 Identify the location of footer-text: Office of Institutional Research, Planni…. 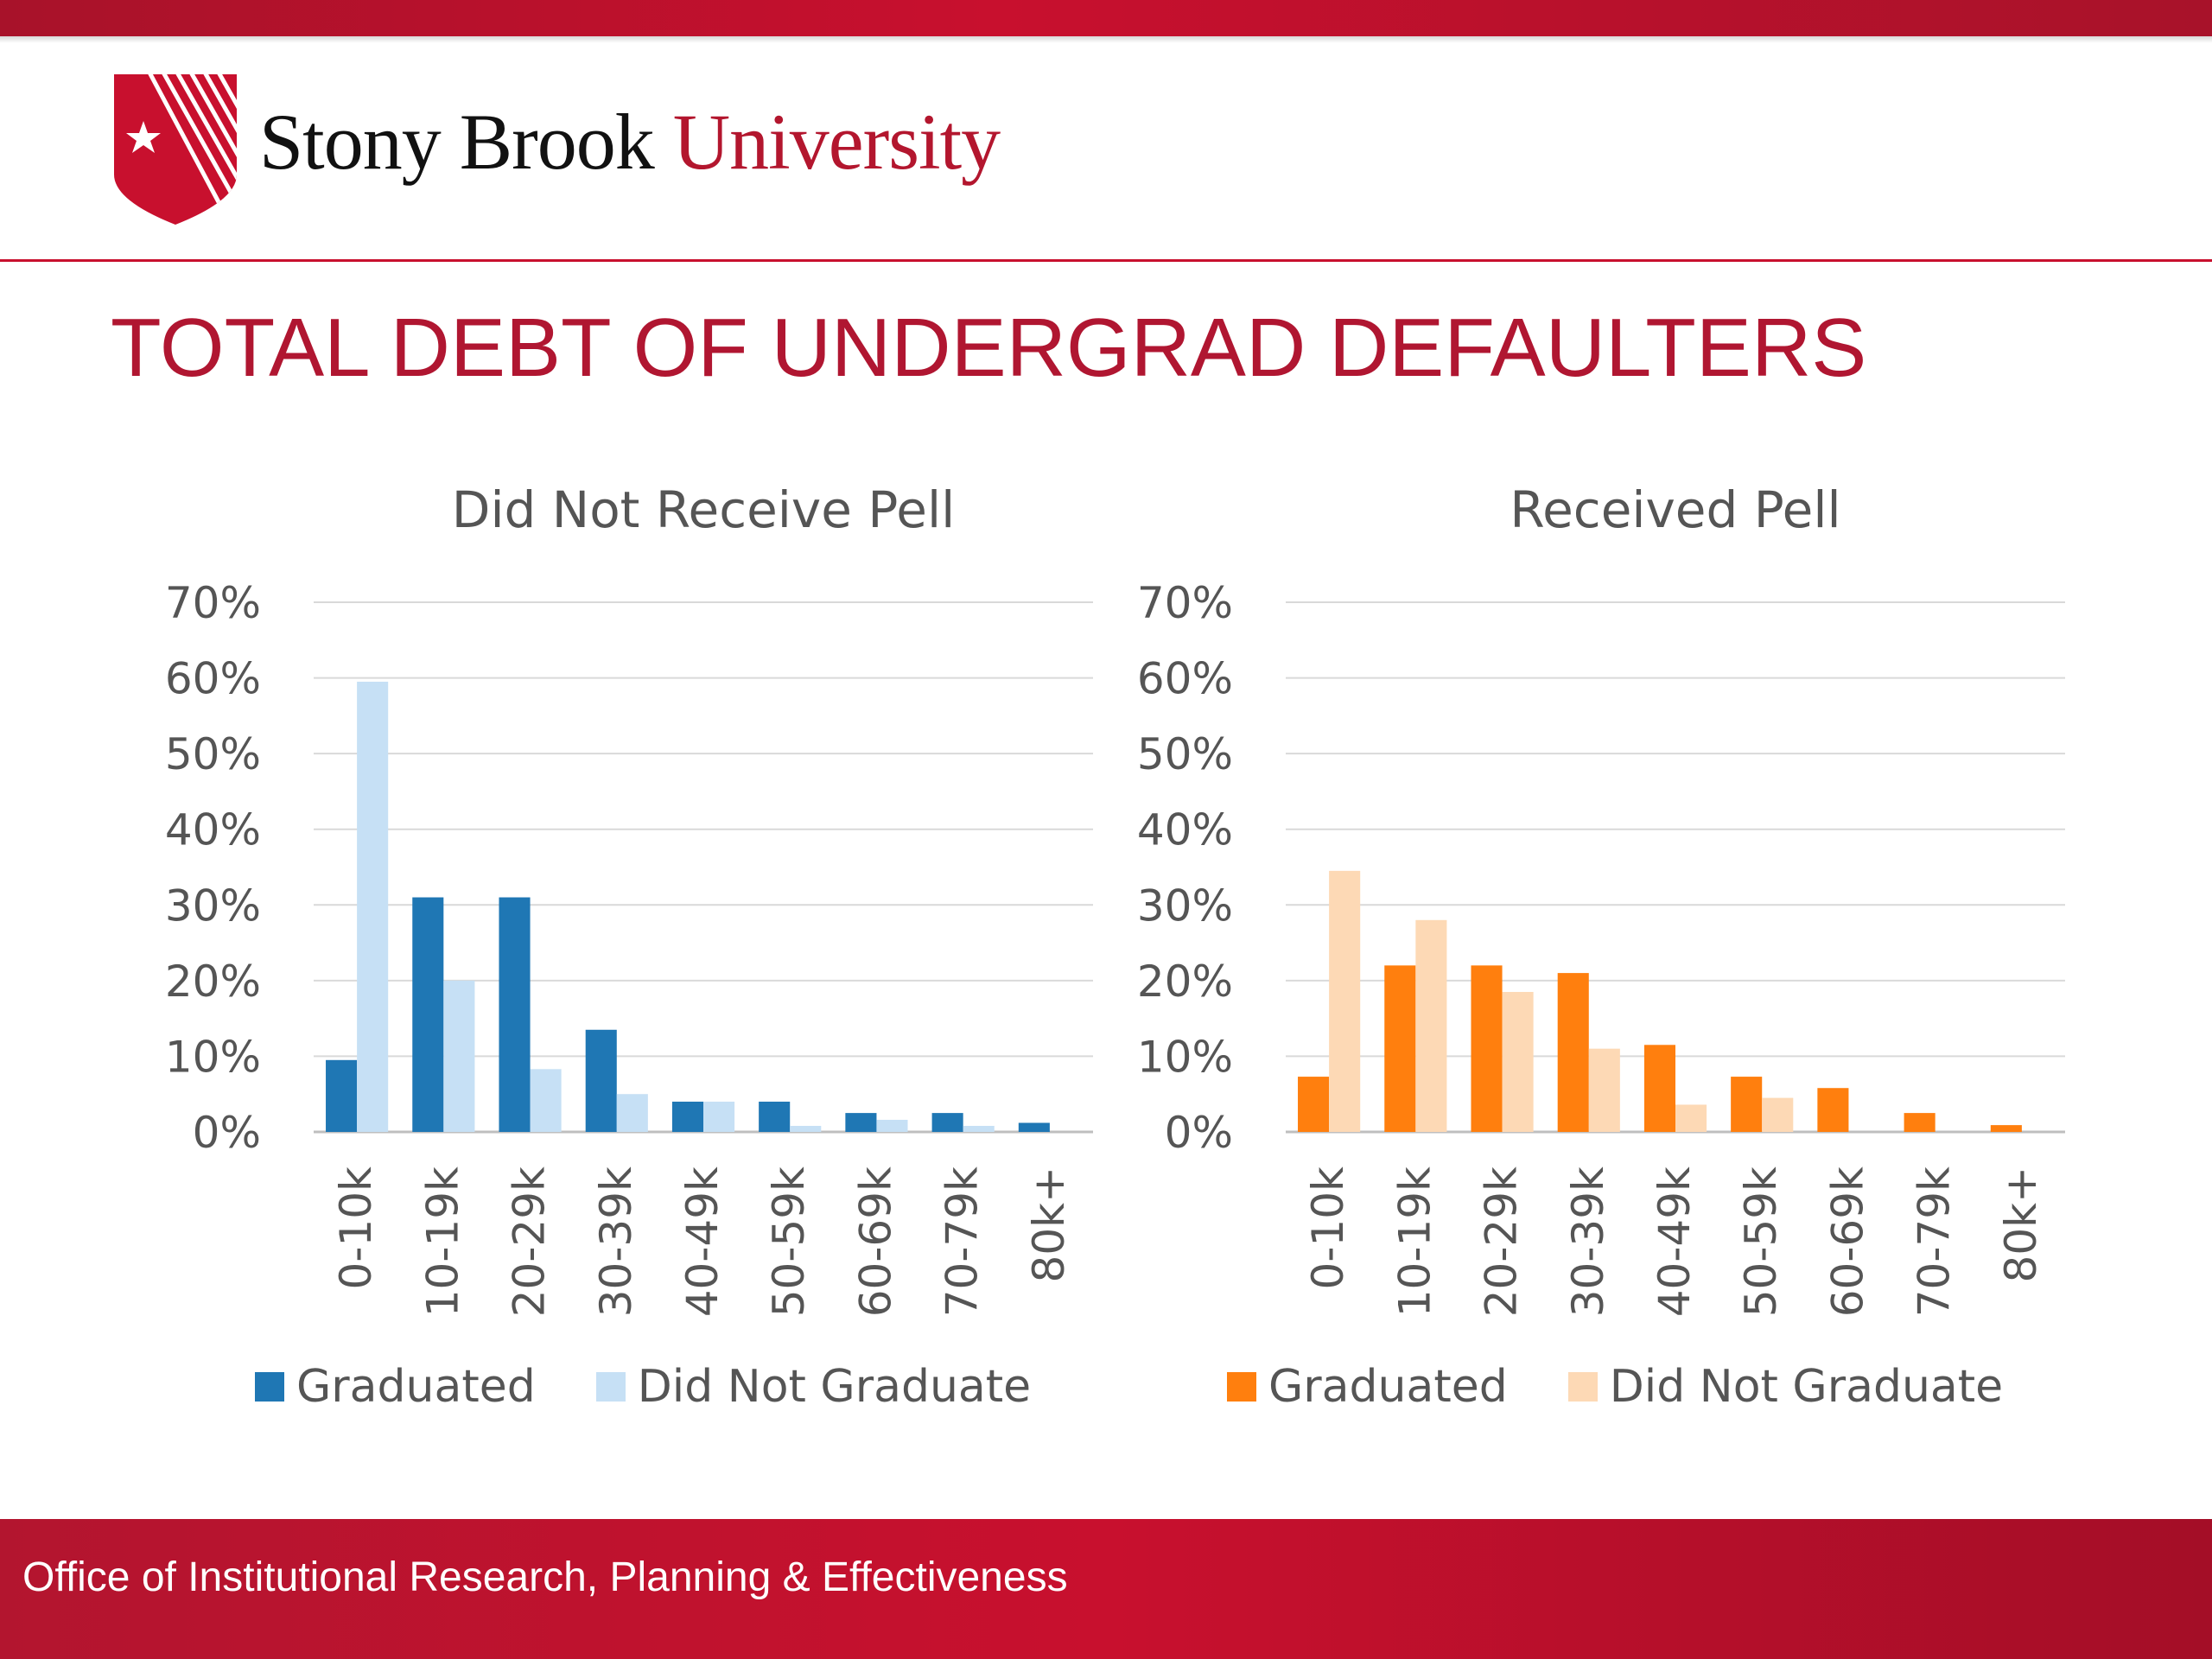
(545, 1577).